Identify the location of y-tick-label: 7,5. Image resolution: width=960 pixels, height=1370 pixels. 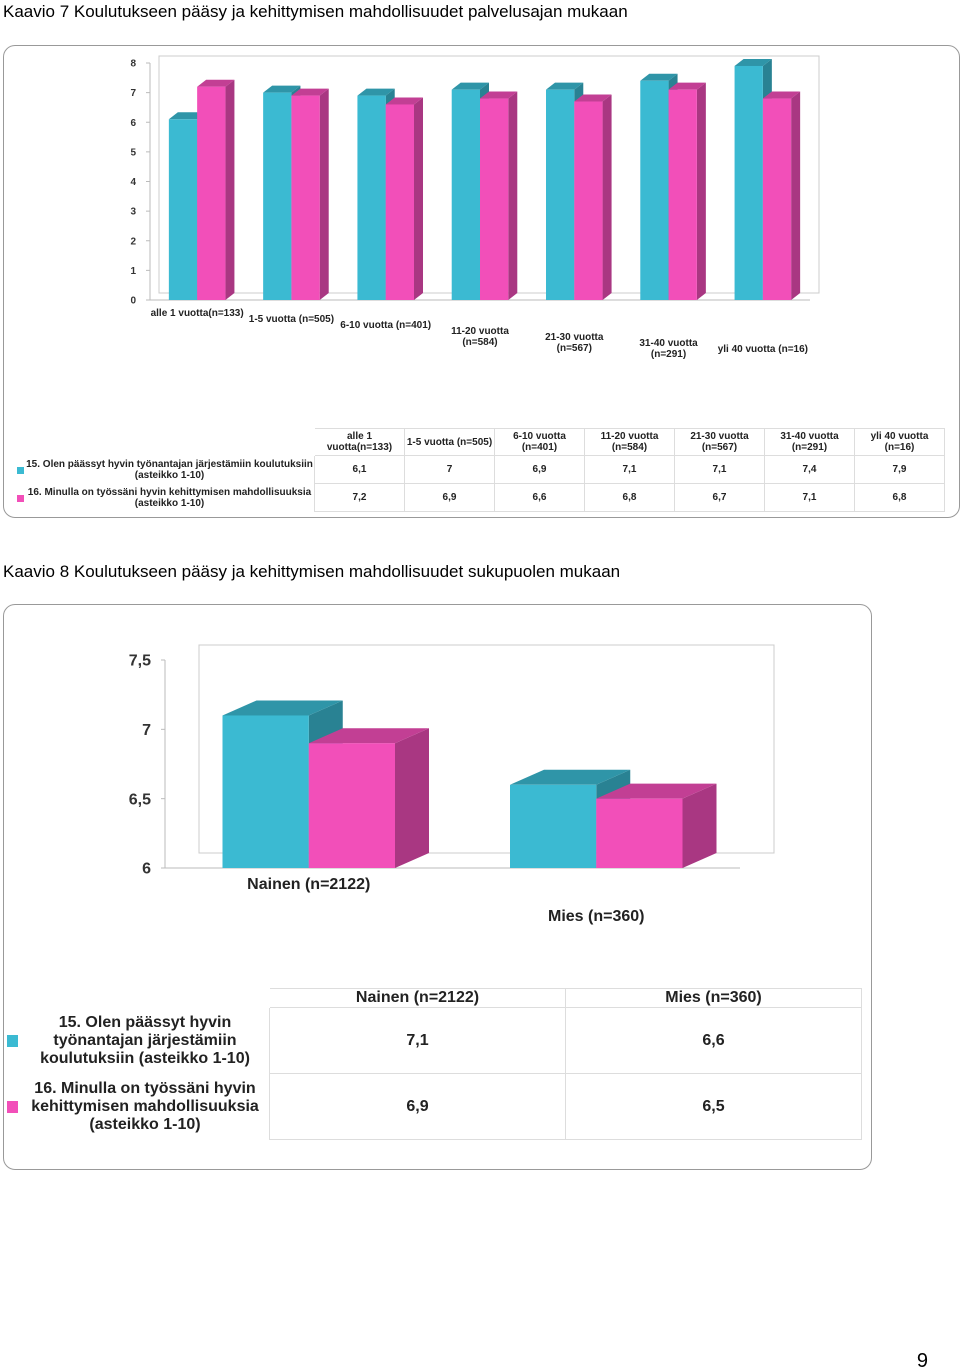
(140, 661).